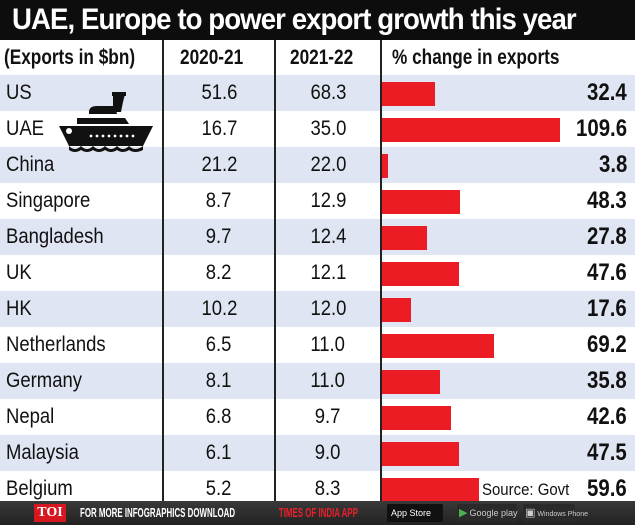 This screenshot has width=635, height=525. I want to click on exports-2020-21-text: 8.1, so click(219, 380).